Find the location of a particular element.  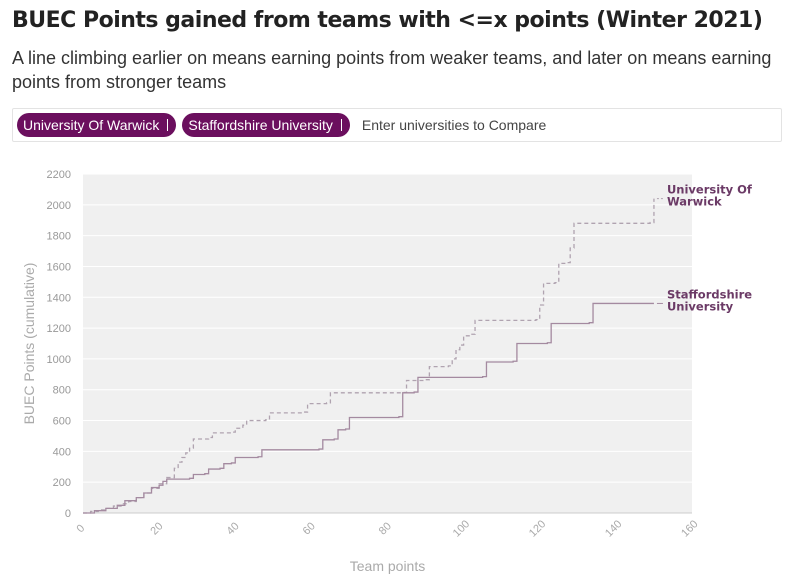

x-tick-label: 40 is located at coordinates (233, 528).